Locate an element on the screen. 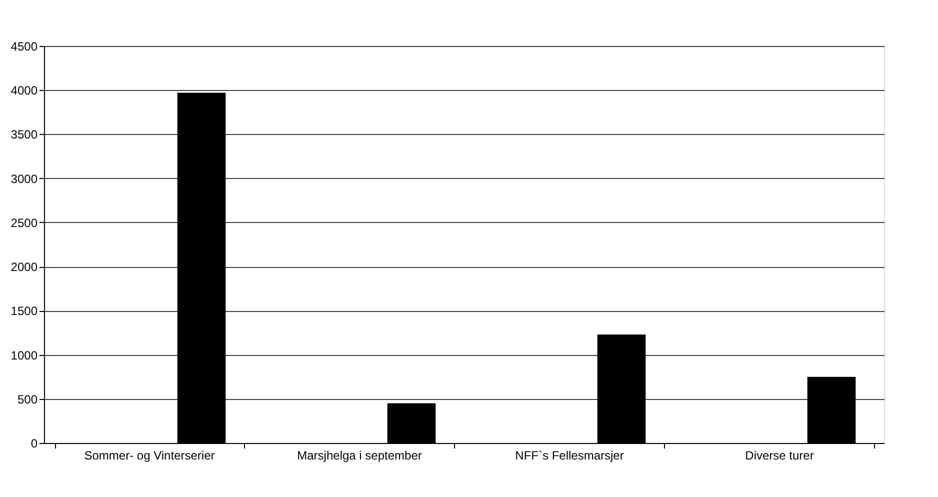 The height and width of the screenshot is (497, 938). x-tick-label: Sommer- og Vinterserier is located at coordinates (149, 455).